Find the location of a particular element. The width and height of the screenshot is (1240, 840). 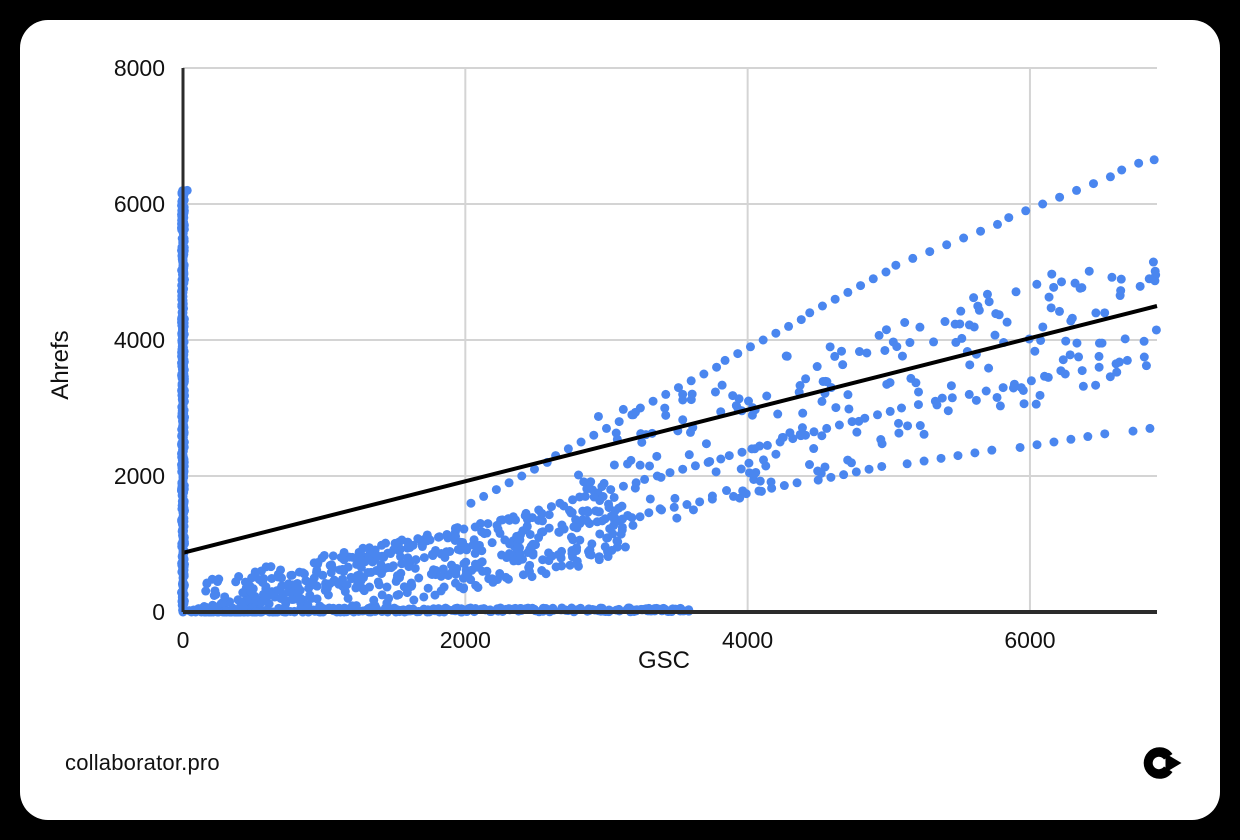

card-footer: collaborator.pro is located at coordinates (620, 770).